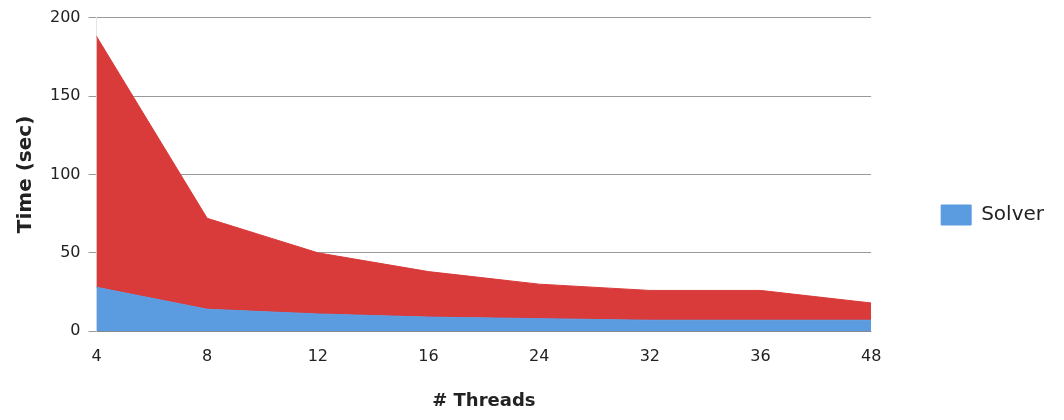  Describe the element at coordinates (484, 399) in the screenshot. I see `x-axis-title: # Threads` at that location.